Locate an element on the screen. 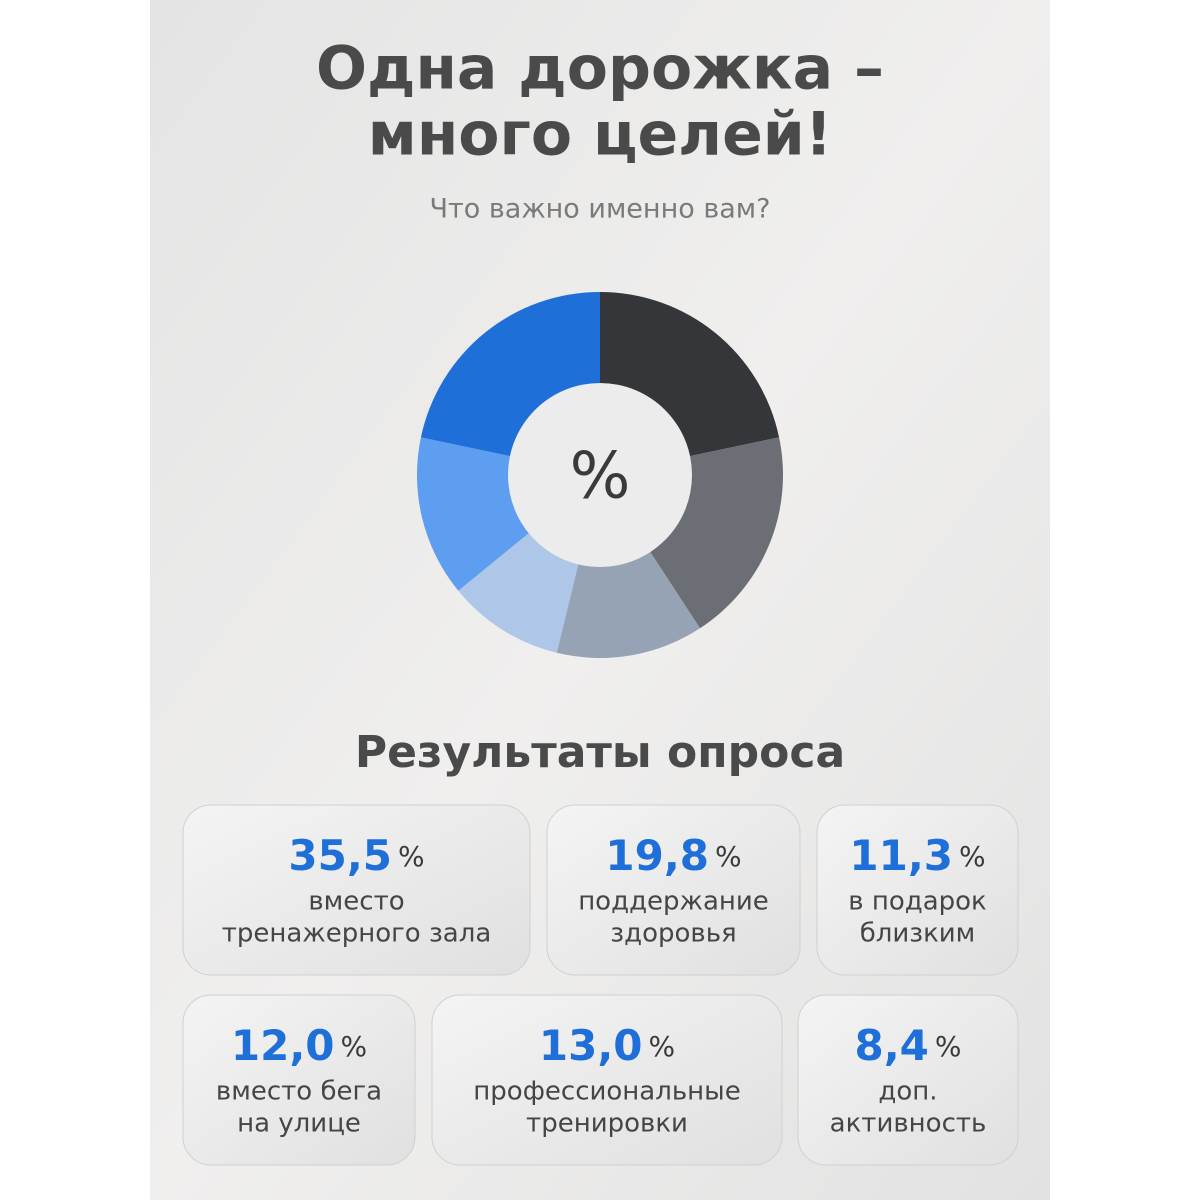  result-value: 19,8% is located at coordinates (673, 855).